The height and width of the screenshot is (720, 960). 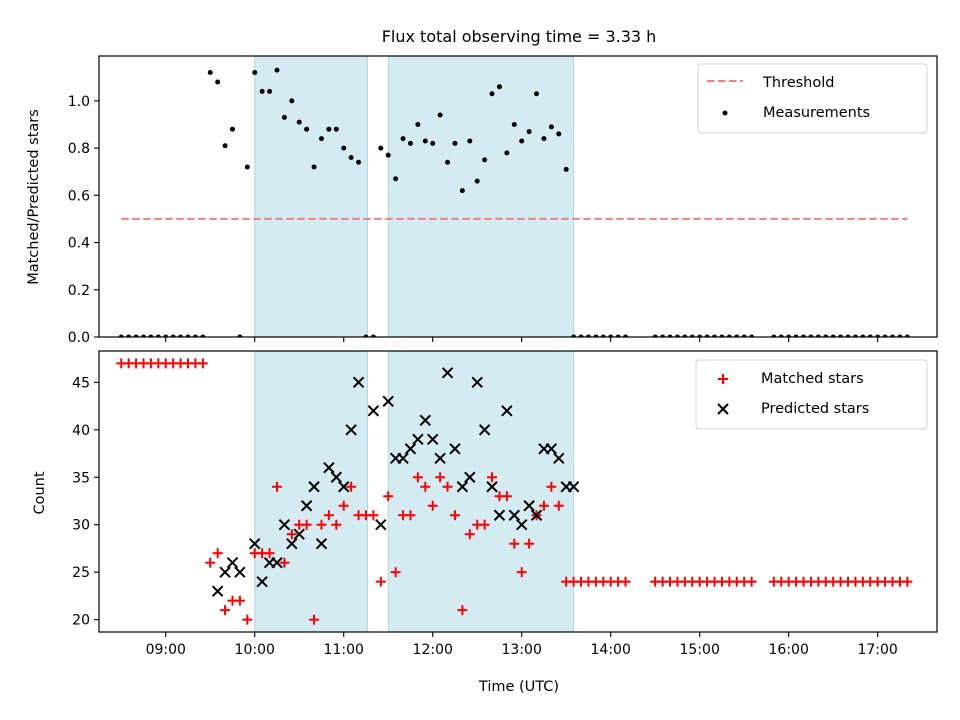 What do you see at coordinates (34, 197) in the screenshot?
I see `top-y-axis-label: Matched/Predicted stars` at bounding box center [34, 197].